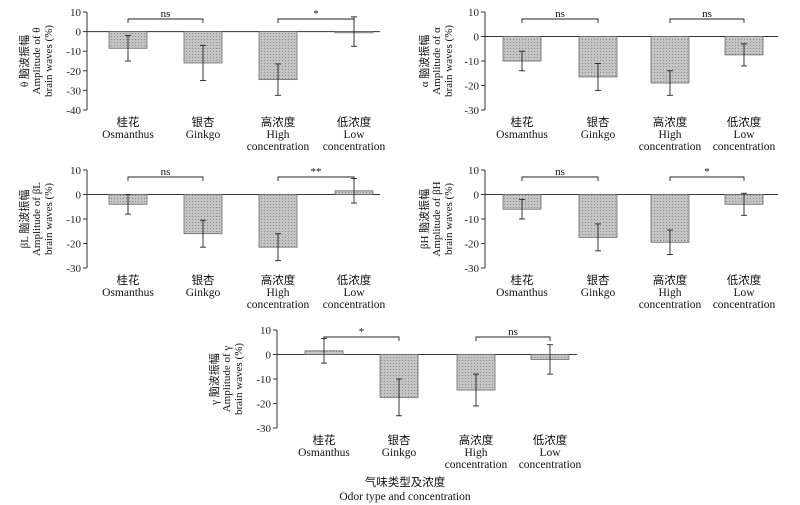  I want to click on y-axis-label: γ 脑波振幅Amplitude of γbrain waves (%), so click(226, 379).